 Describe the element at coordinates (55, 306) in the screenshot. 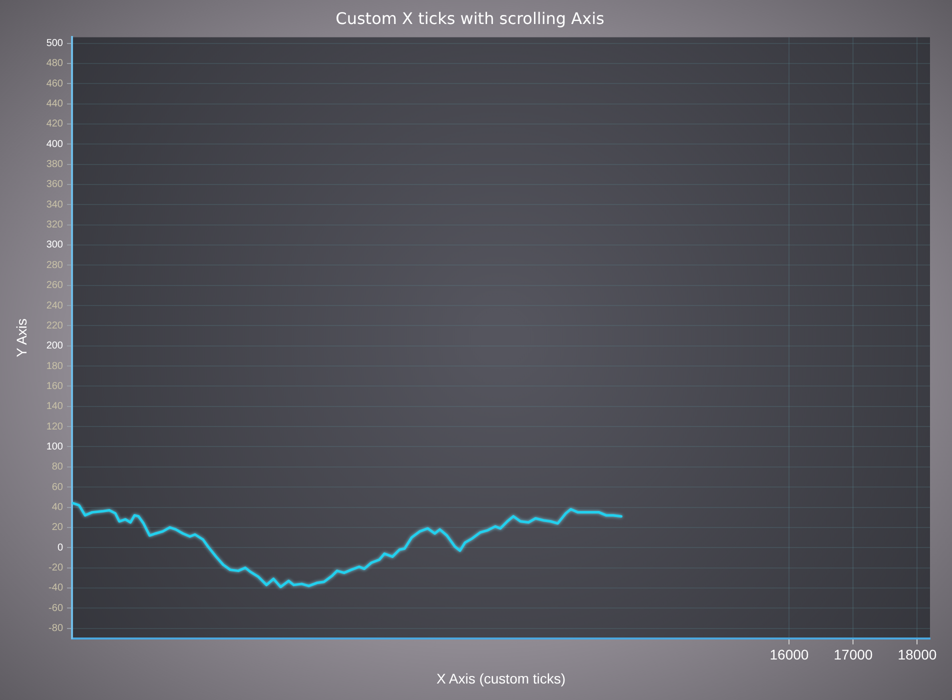

I see `y-tick-label: 240` at that location.